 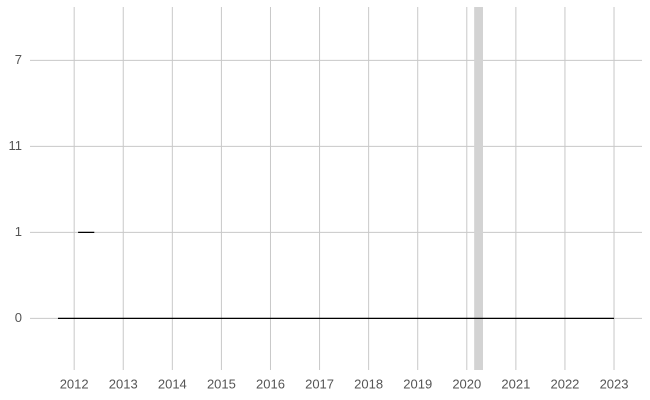 I want to click on shaded-region, so click(x=478, y=188).